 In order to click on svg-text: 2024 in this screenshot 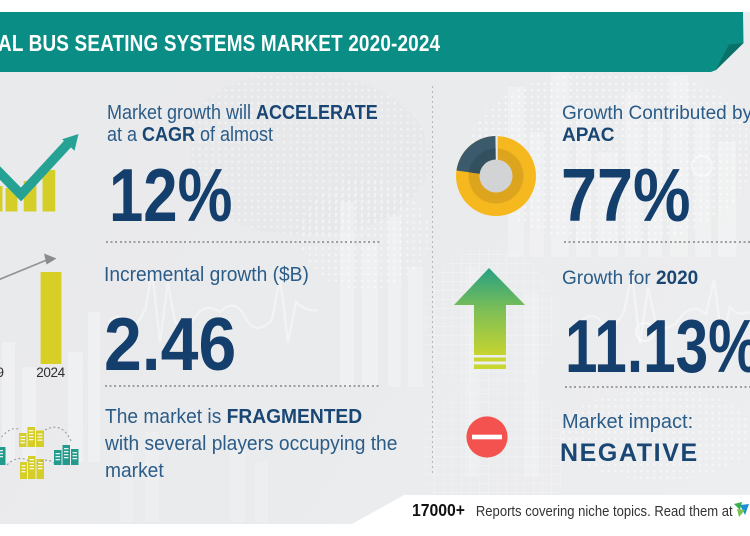, I will do `click(50, 372)`.